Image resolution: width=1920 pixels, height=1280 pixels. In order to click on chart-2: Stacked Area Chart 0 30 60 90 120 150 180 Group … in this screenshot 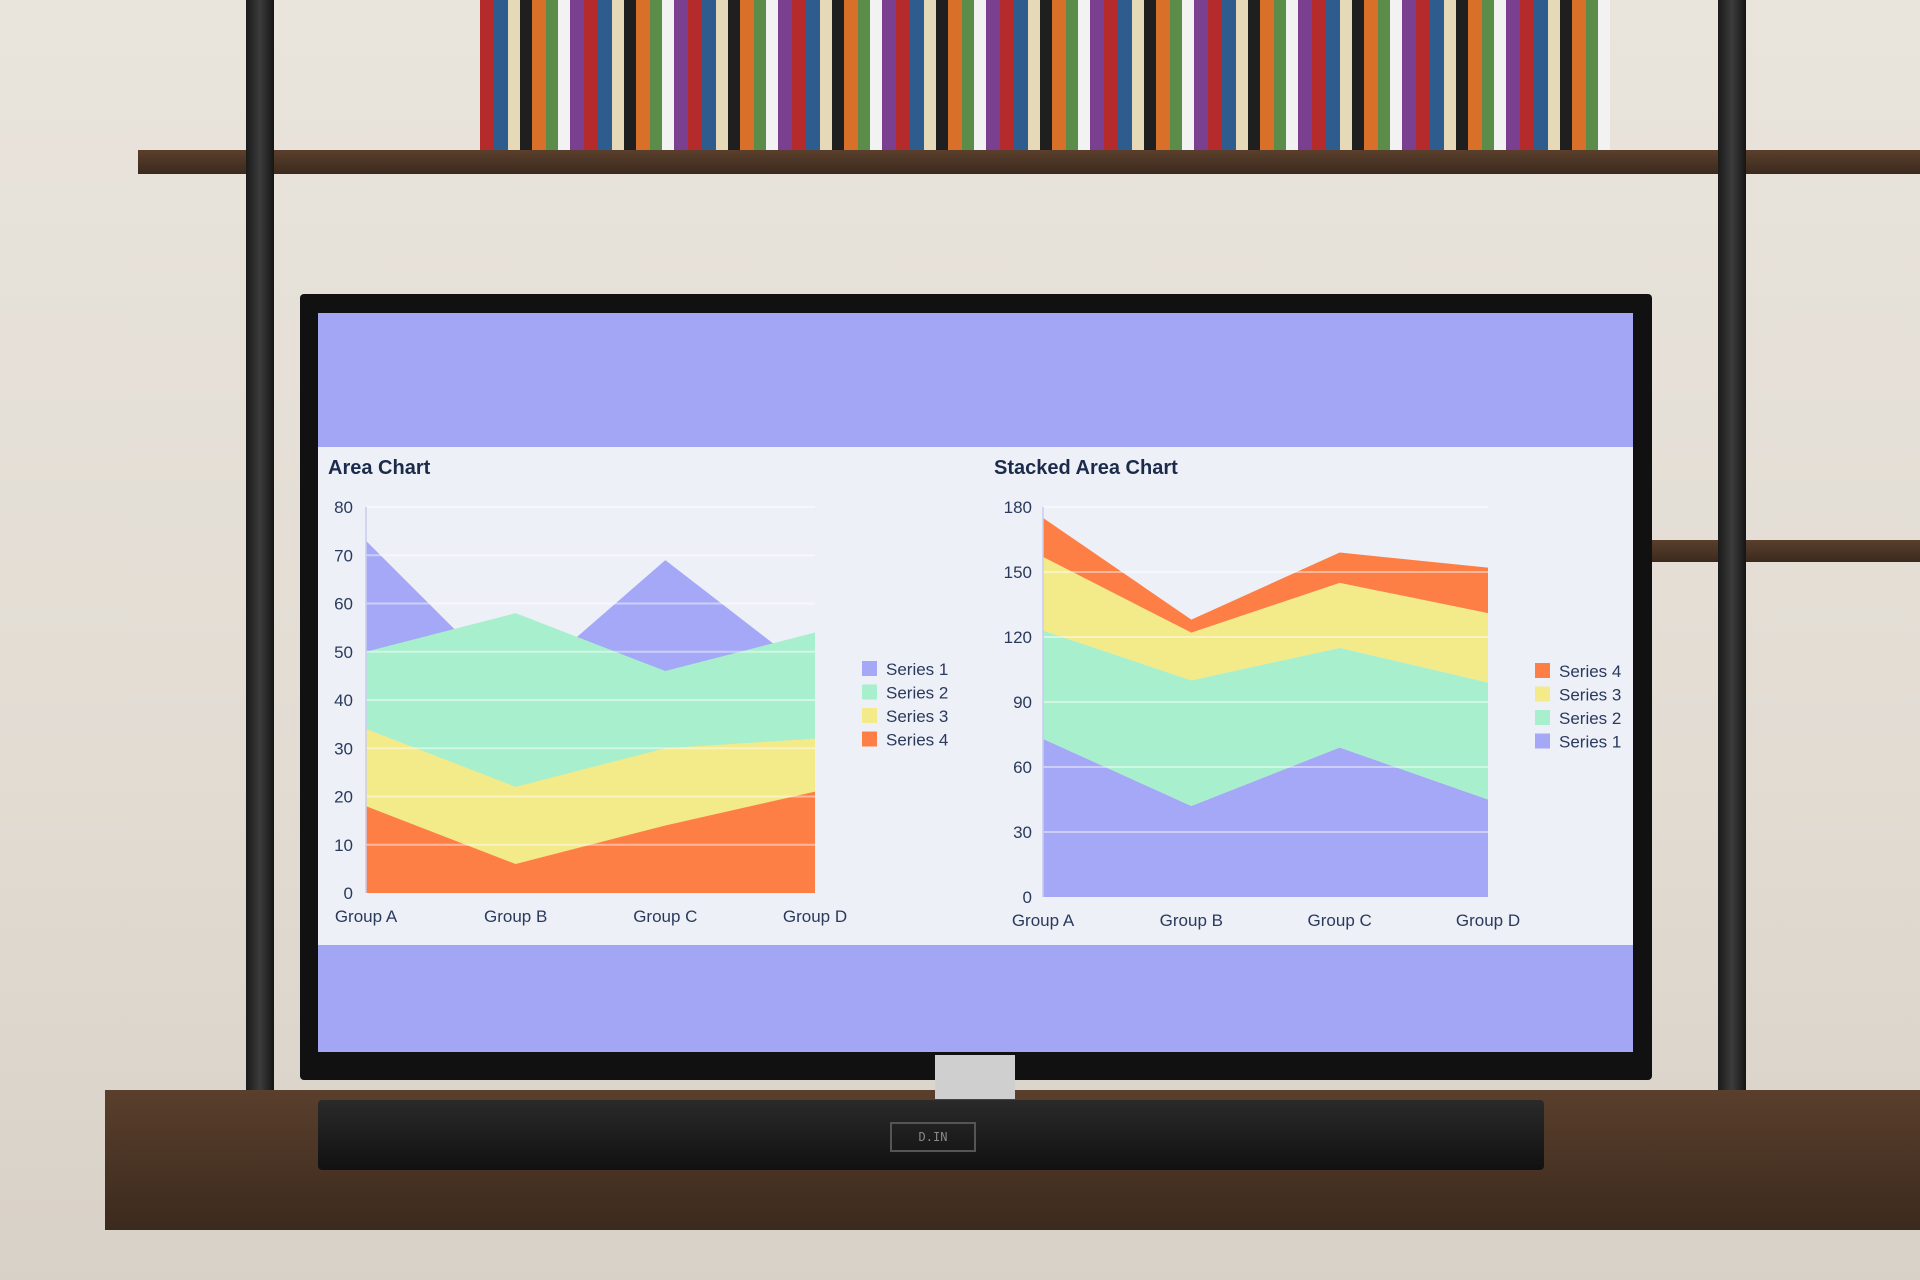, I will do `click(1307, 693)`.